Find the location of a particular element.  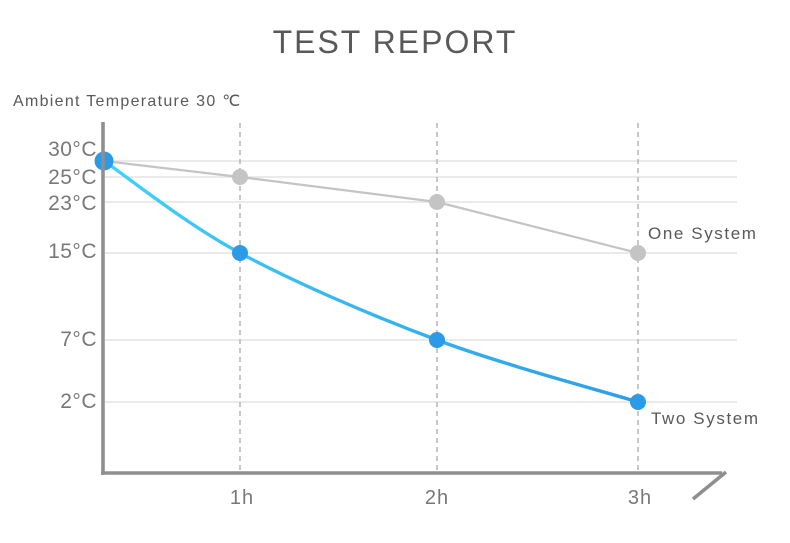

two-system-point-2h is located at coordinates (437, 340).